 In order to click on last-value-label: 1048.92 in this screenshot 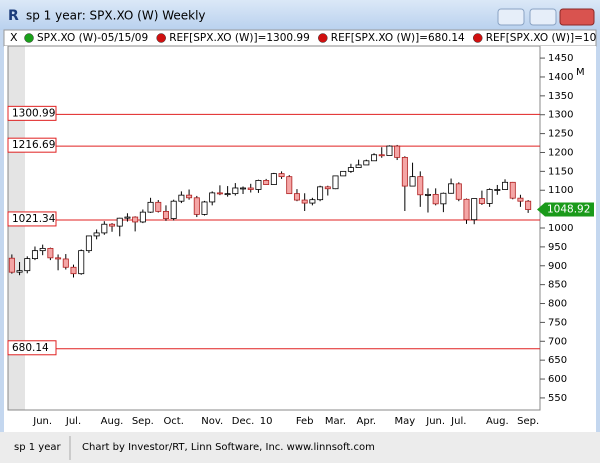, I will do `click(568, 210)`.